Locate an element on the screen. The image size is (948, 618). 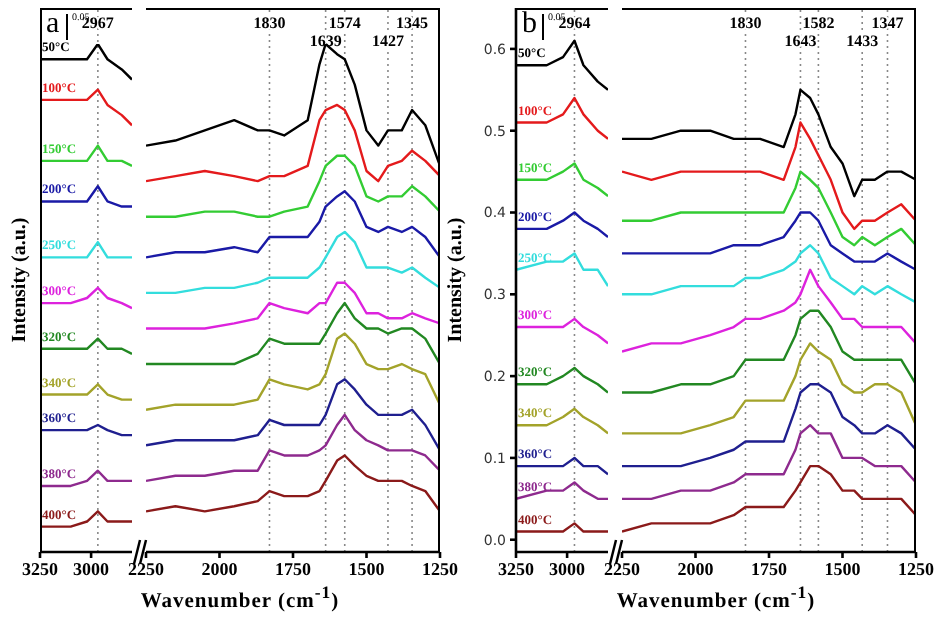
ref-line-label: 1643 is located at coordinates (800, 41).